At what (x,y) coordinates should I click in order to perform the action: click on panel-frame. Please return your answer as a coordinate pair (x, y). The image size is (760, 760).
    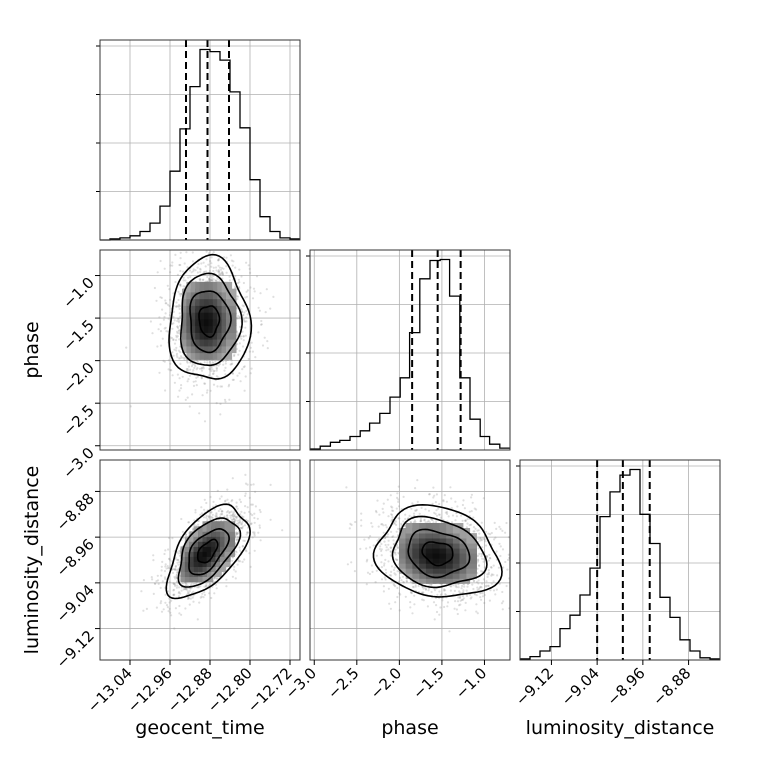
    Looking at the image, I should click on (410, 350).